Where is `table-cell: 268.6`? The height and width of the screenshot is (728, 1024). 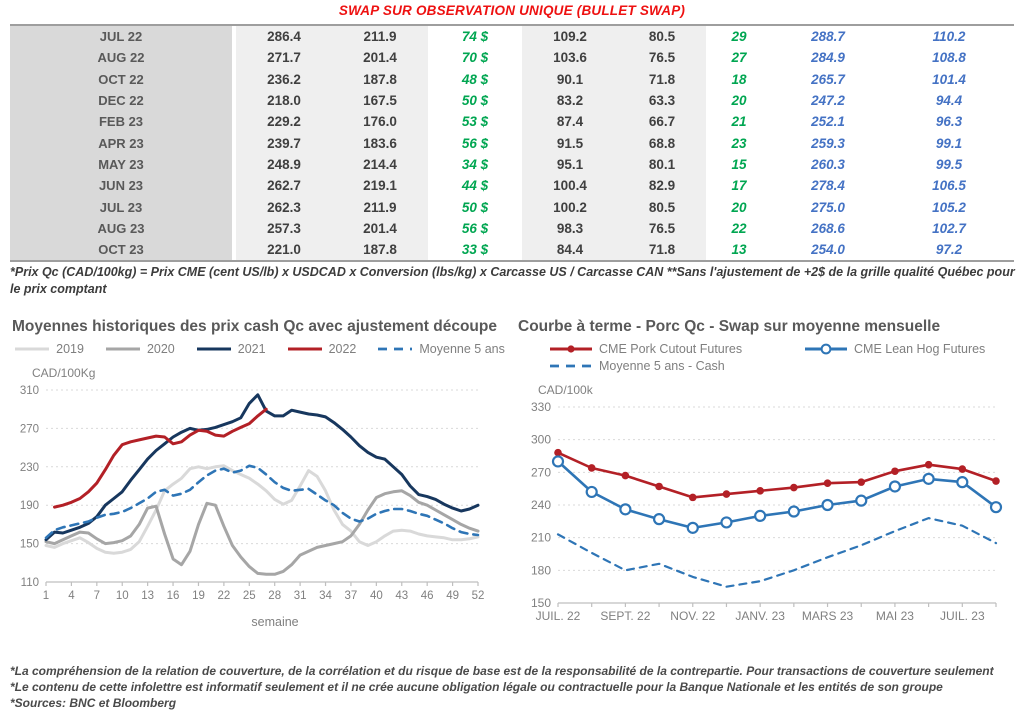
table-cell: 268.6 is located at coordinates (828, 228).